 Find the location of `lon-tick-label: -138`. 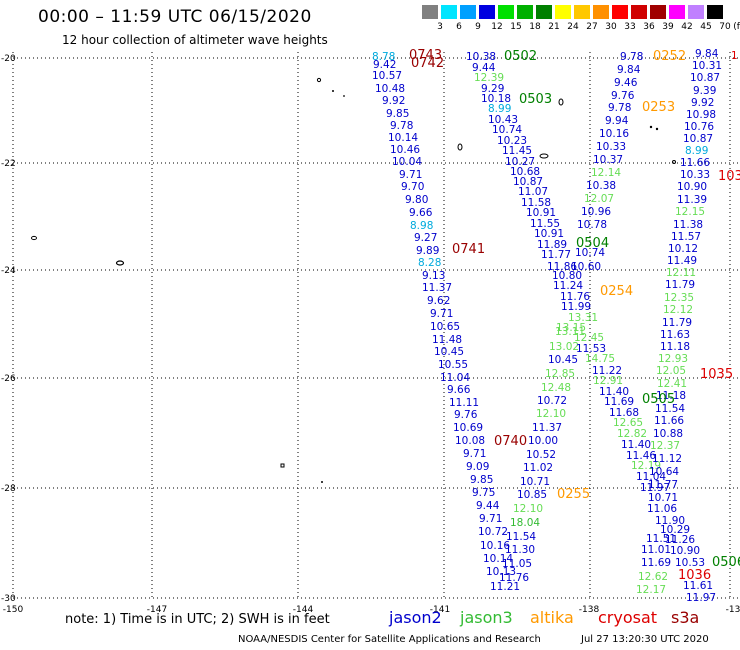

lon-tick-label: -138 is located at coordinates (589, 610).